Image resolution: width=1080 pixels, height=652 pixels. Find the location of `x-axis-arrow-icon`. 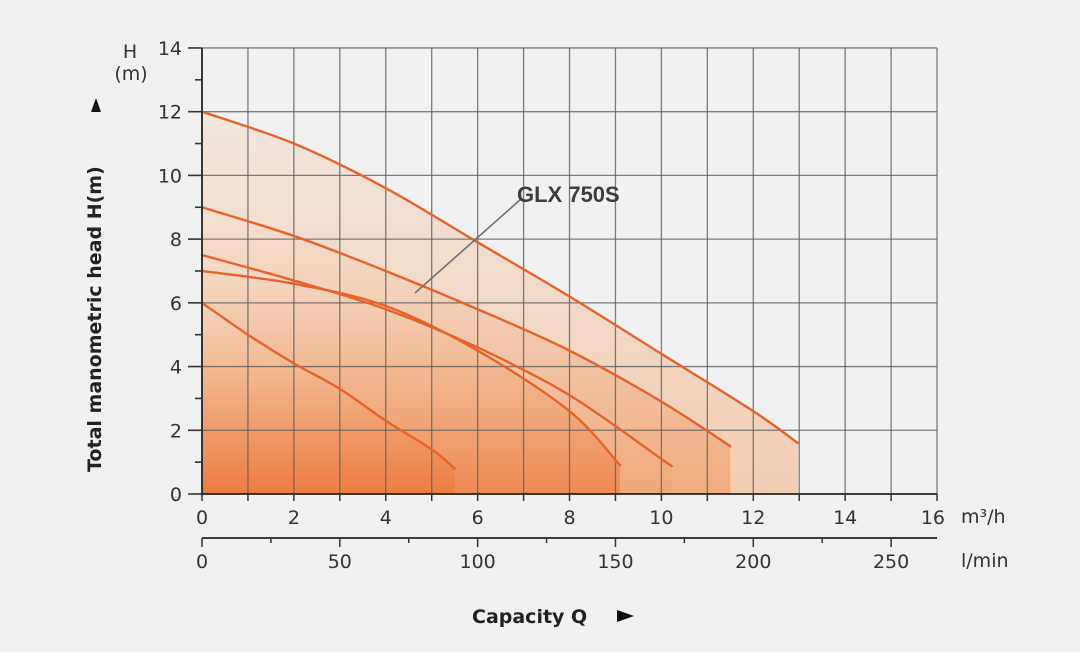

x-axis-arrow-icon is located at coordinates (625, 616).